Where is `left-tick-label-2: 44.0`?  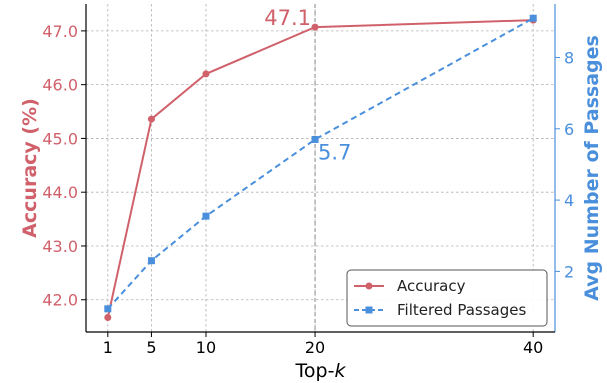
left-tick-label-2: 44.0 is located at coordinates (60, 192).